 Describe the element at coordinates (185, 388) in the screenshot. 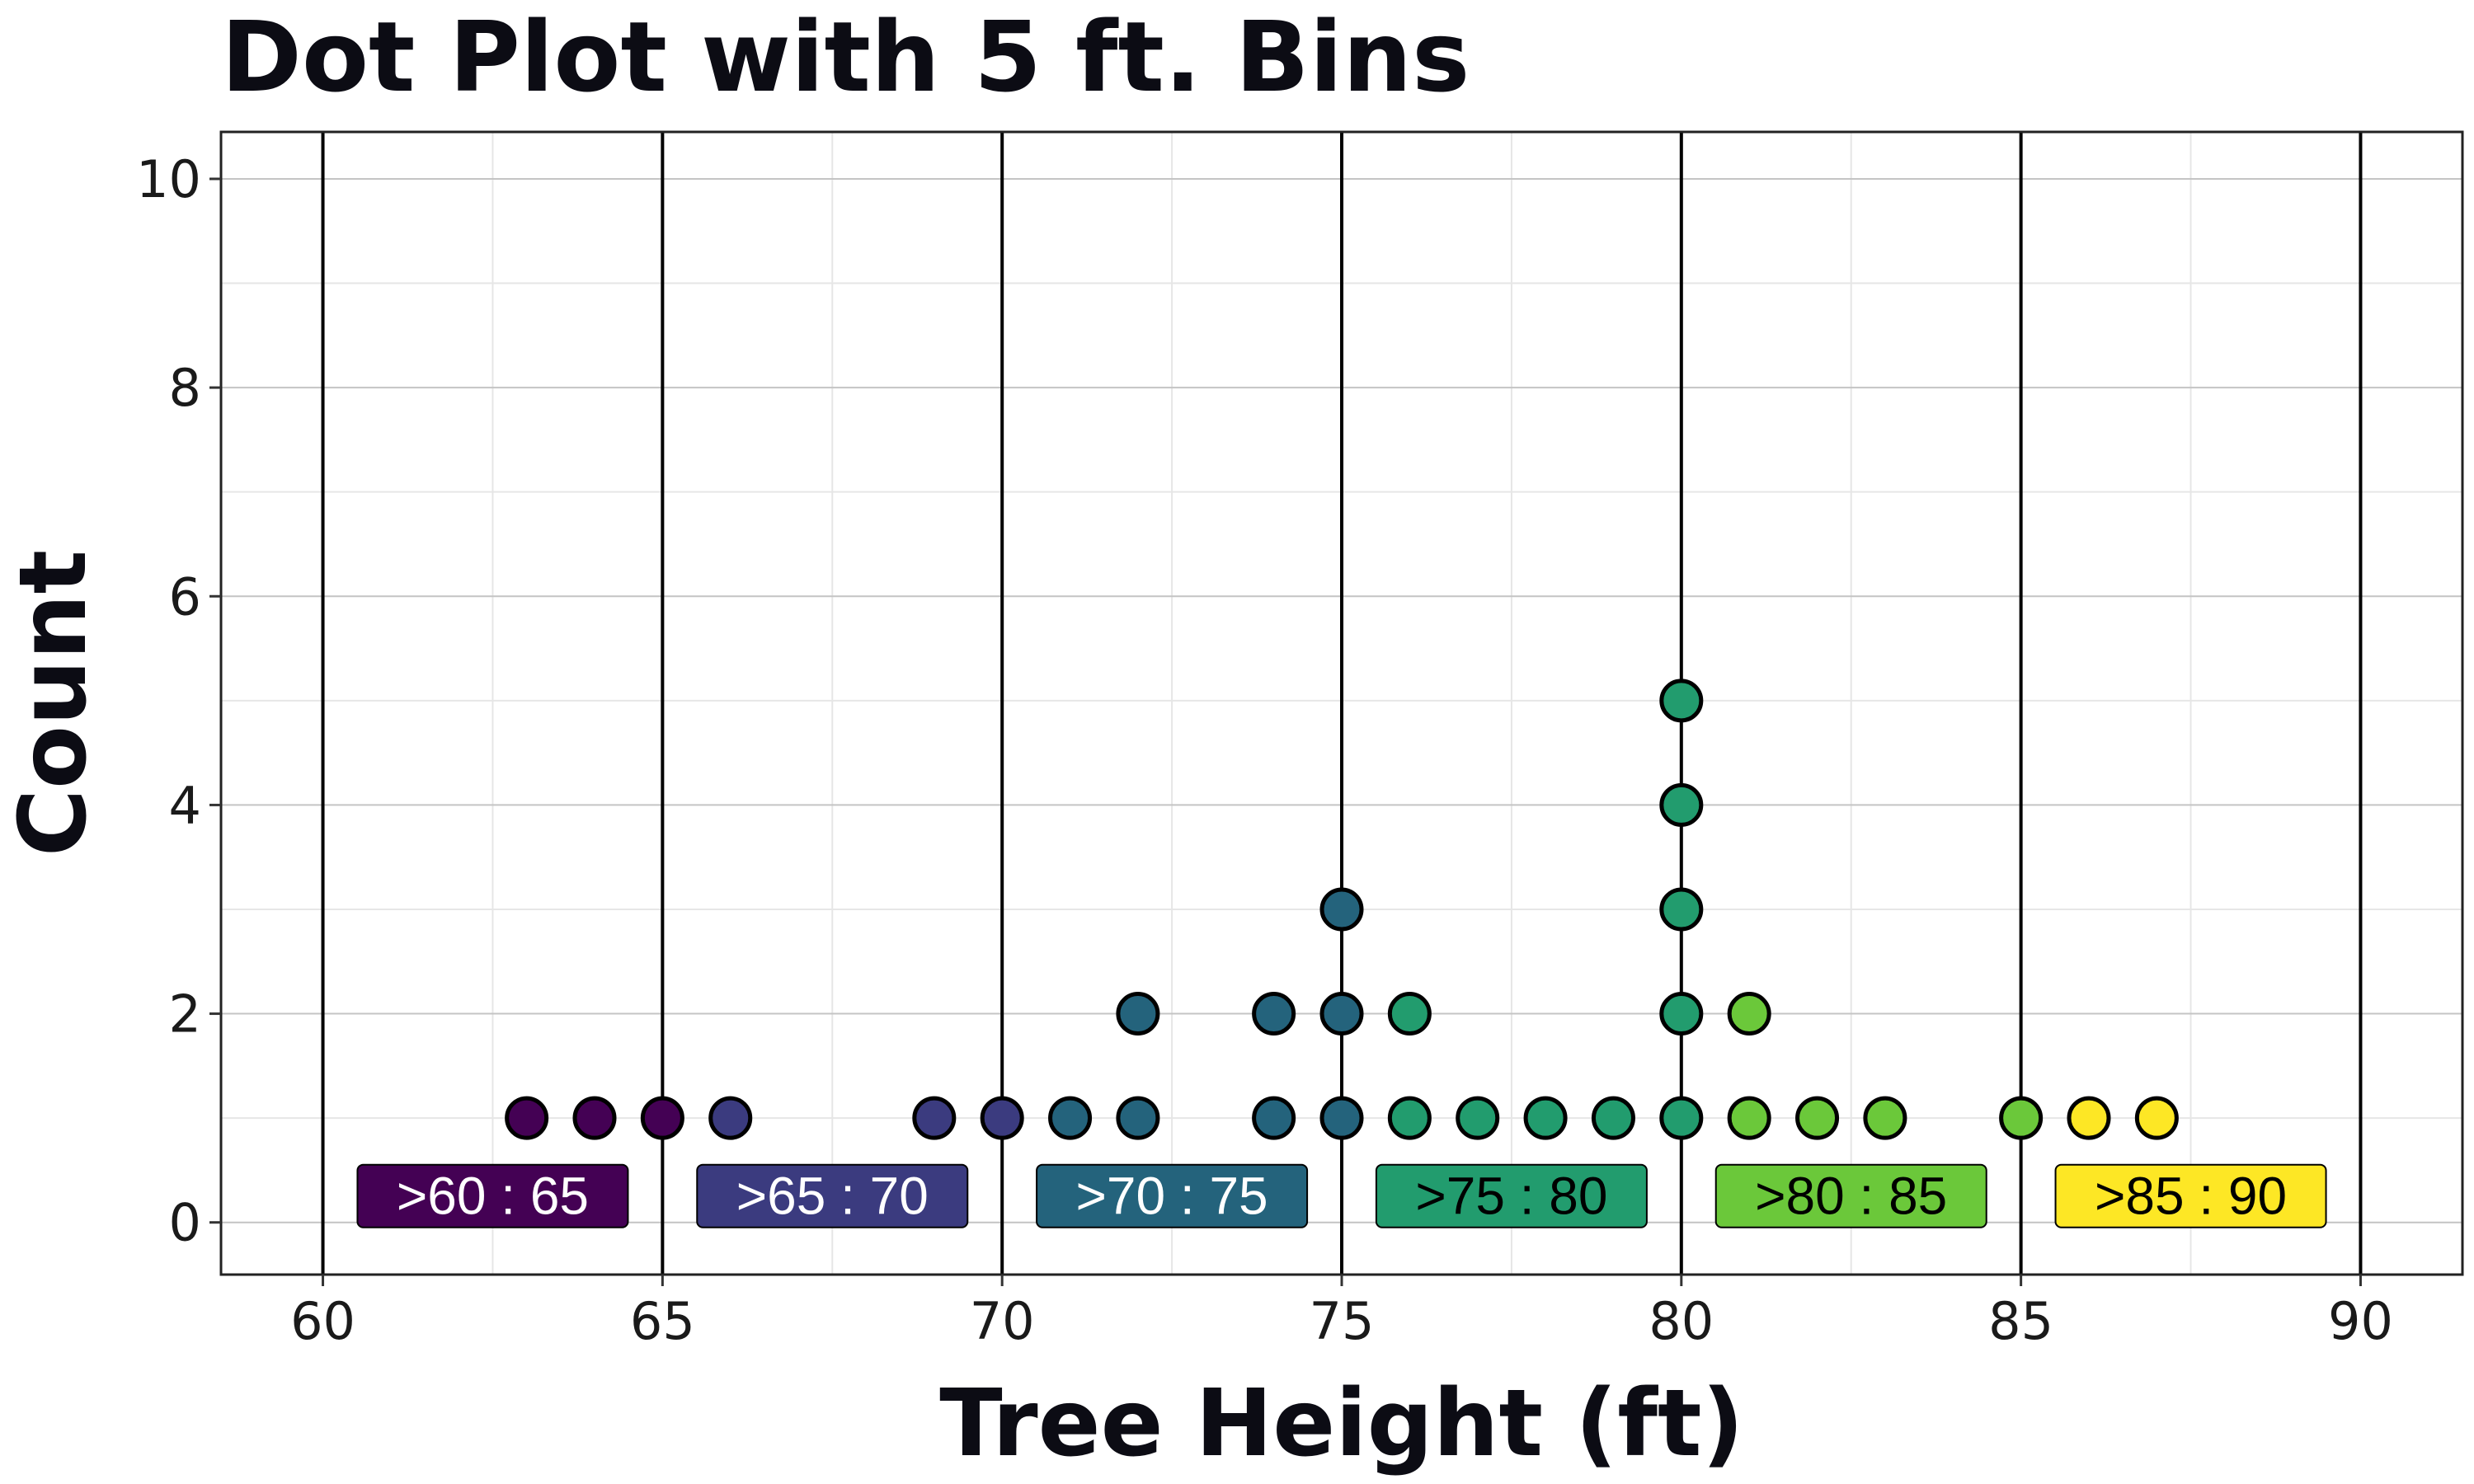

I see `y-tick-label: 8` at that location.